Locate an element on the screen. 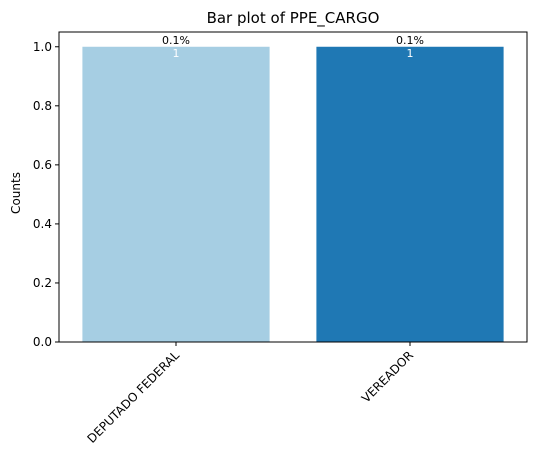  chart-title: Bar plot of PPE_CARGO is located at coordinates (293, 18).